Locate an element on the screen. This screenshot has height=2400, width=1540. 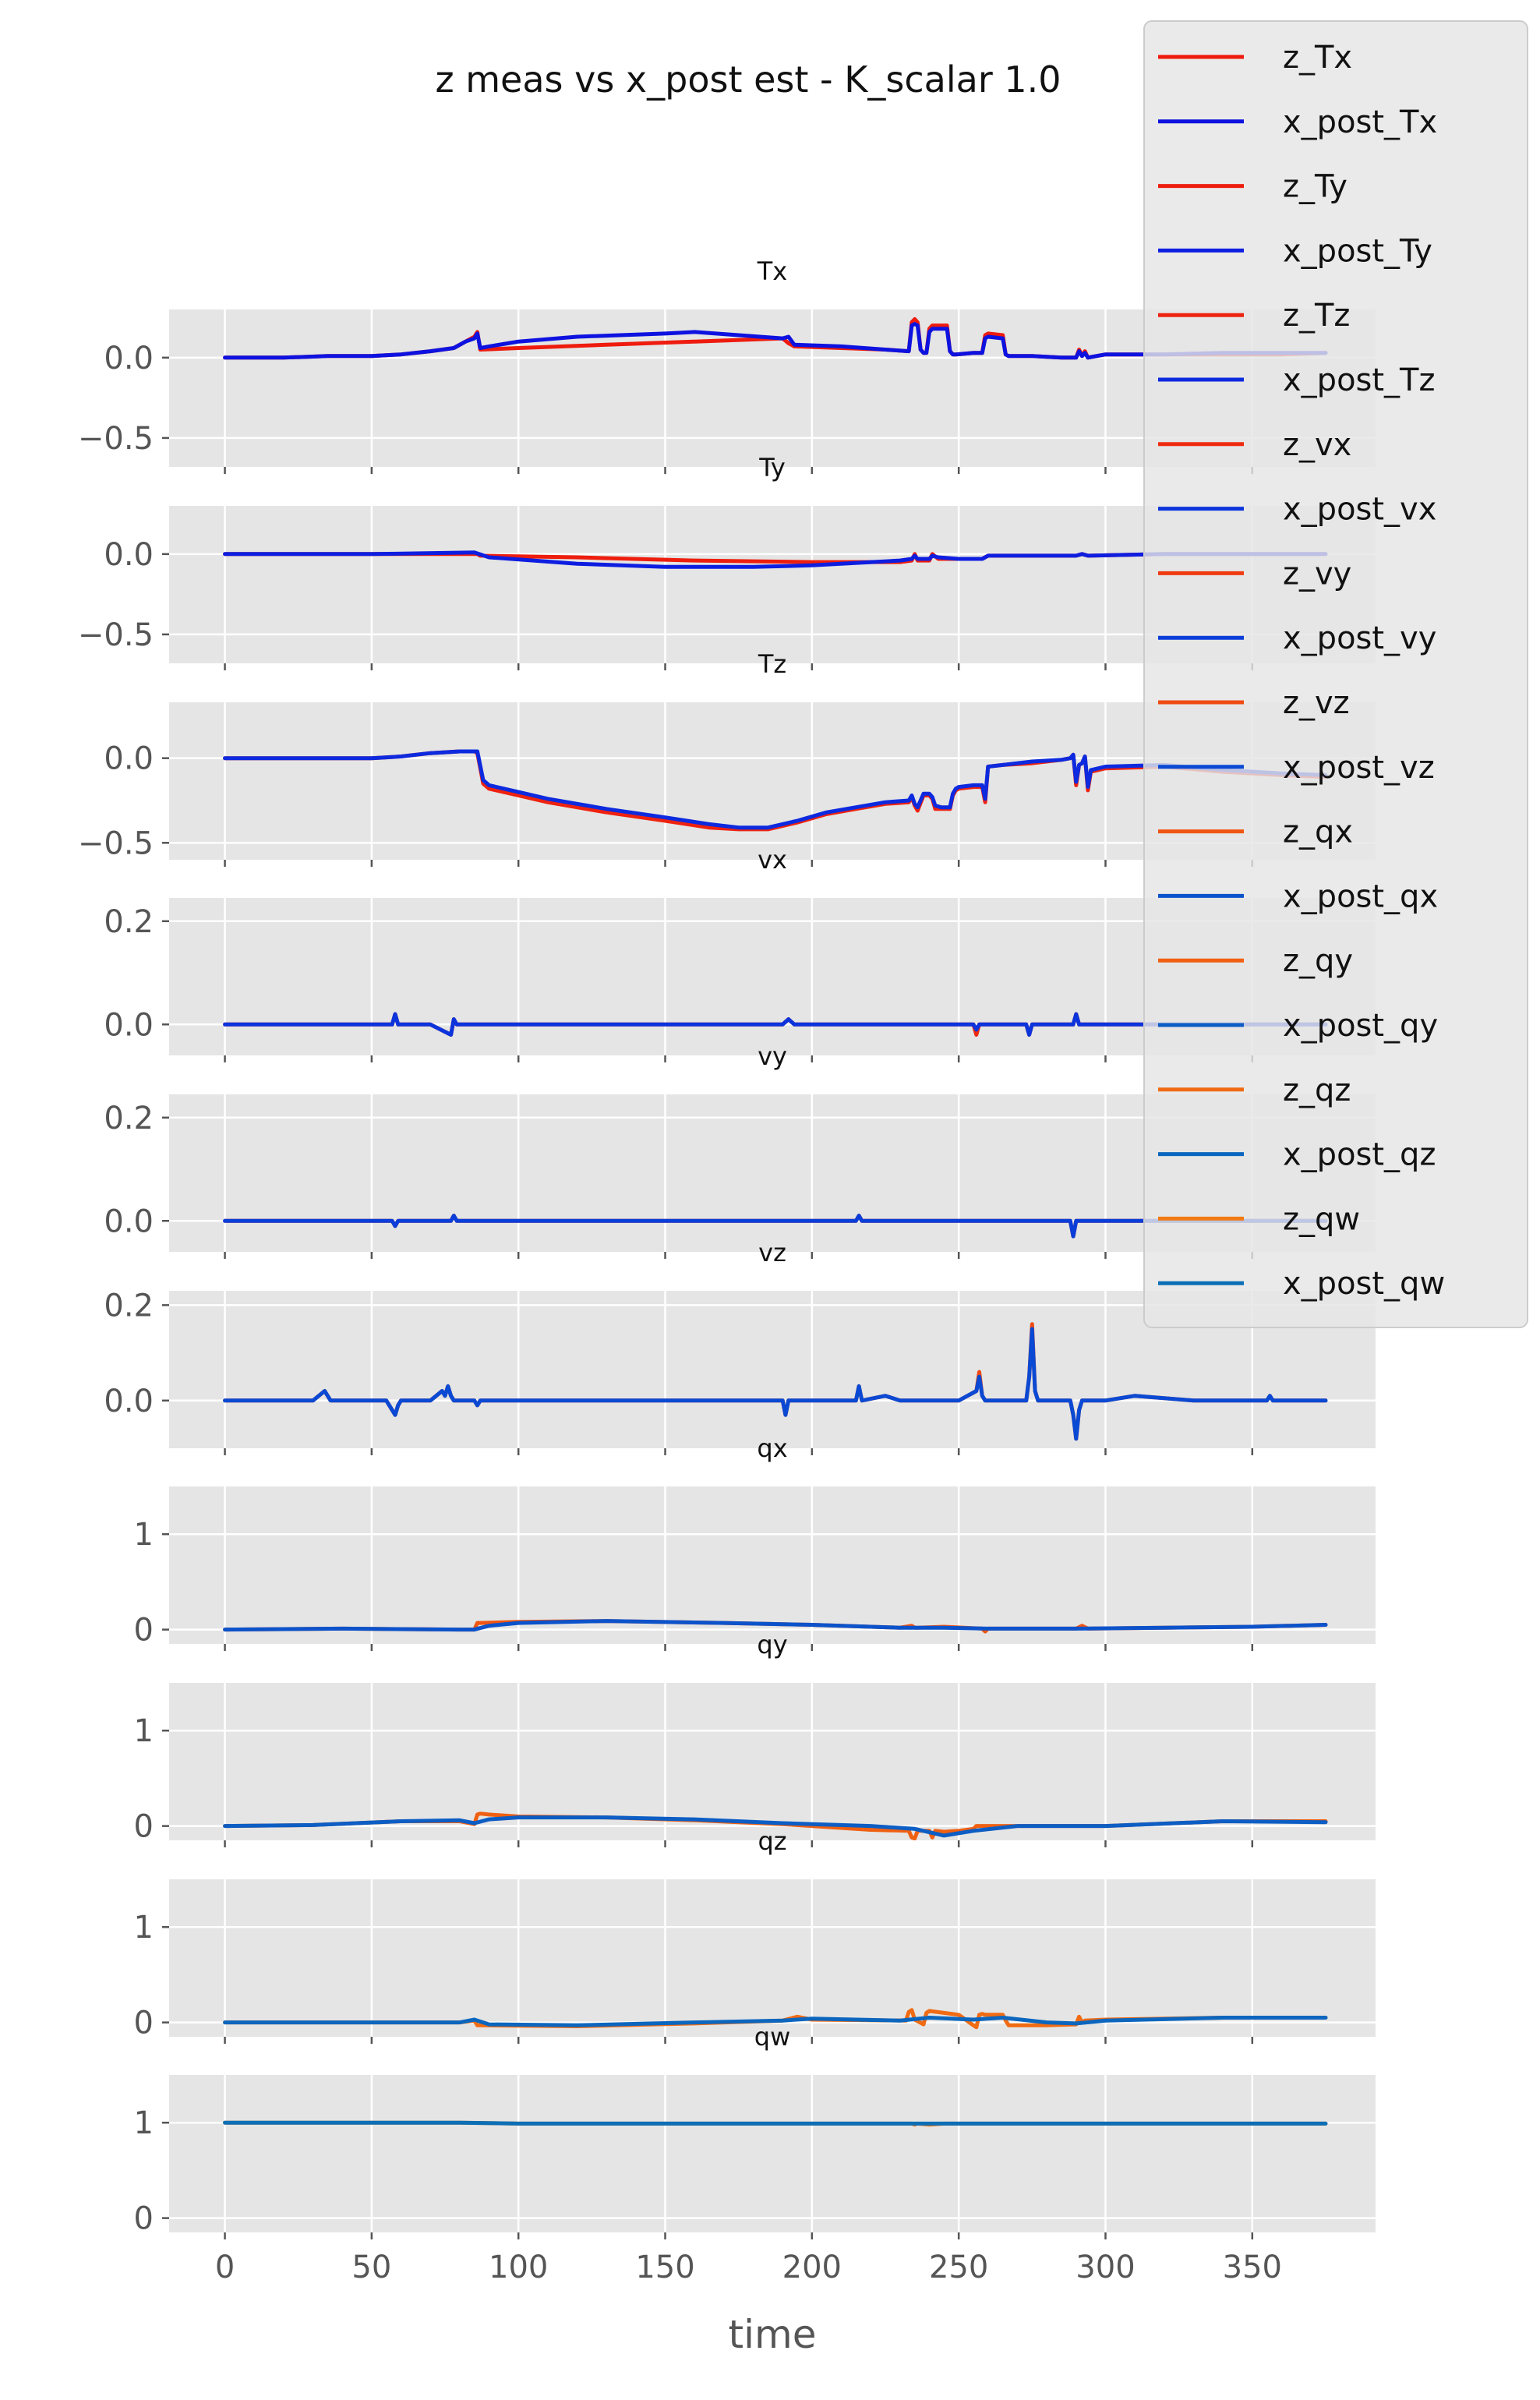
subplot-qz: 1 0 qz is located at coordinates (755, 1935).